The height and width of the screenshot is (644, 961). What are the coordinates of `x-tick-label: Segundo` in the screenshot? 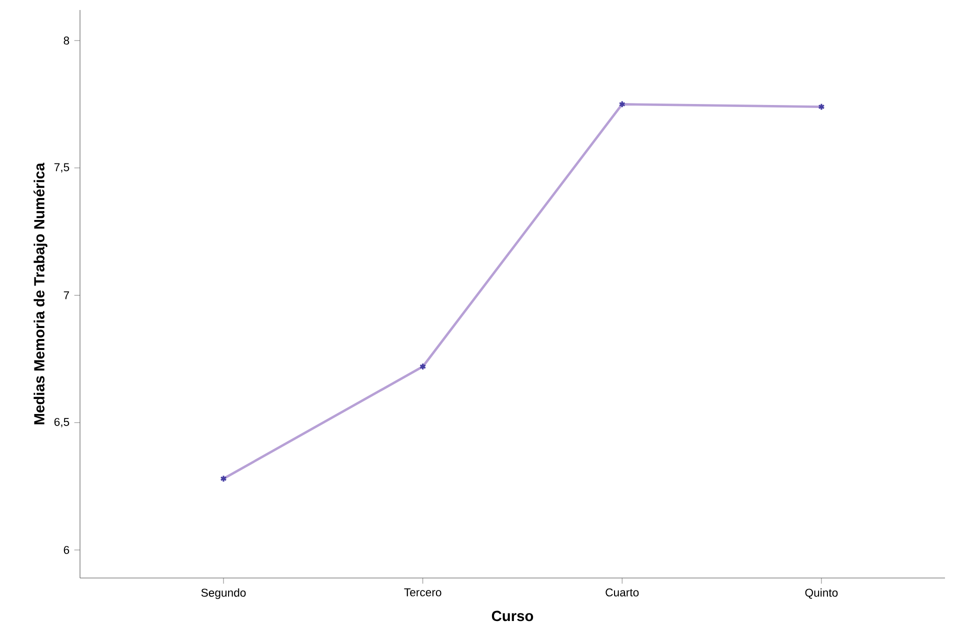 It's located at (223, 593).